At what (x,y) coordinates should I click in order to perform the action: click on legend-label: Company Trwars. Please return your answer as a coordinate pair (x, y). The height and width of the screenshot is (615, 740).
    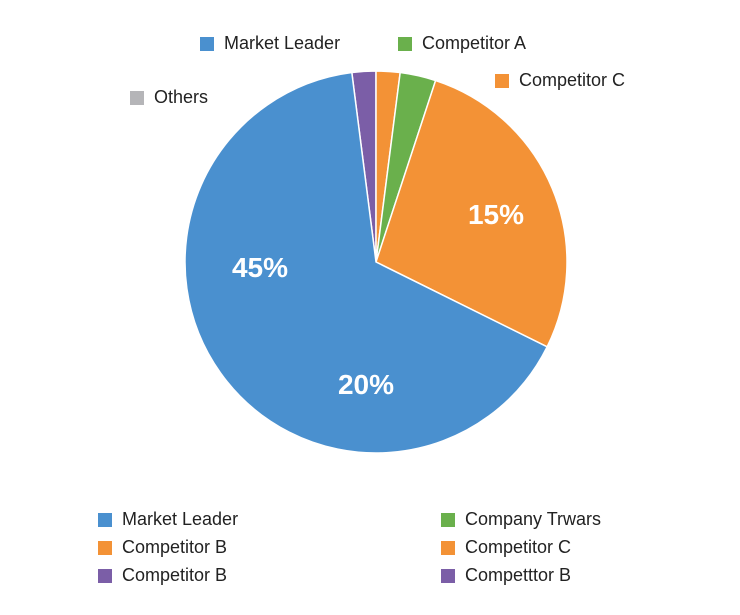
    Looking at the image, I should click on (533, 519).